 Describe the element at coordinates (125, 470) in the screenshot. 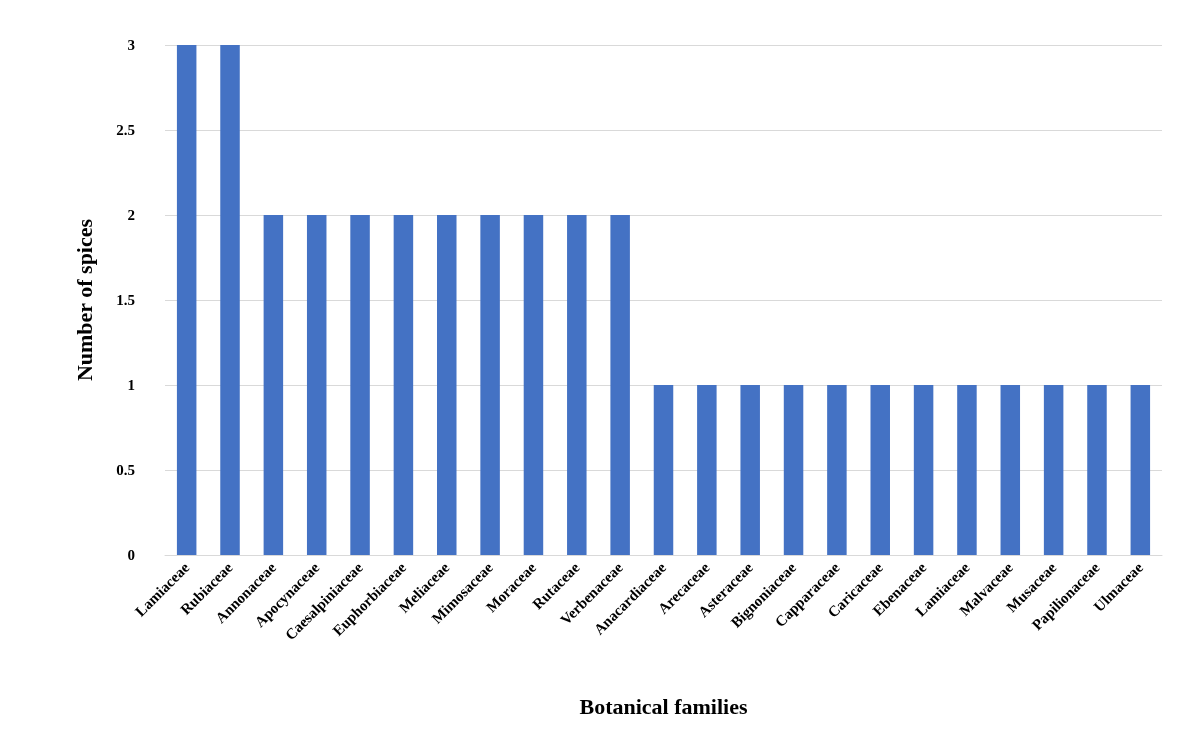

I see `y-tick-label: 0.5` at that location.